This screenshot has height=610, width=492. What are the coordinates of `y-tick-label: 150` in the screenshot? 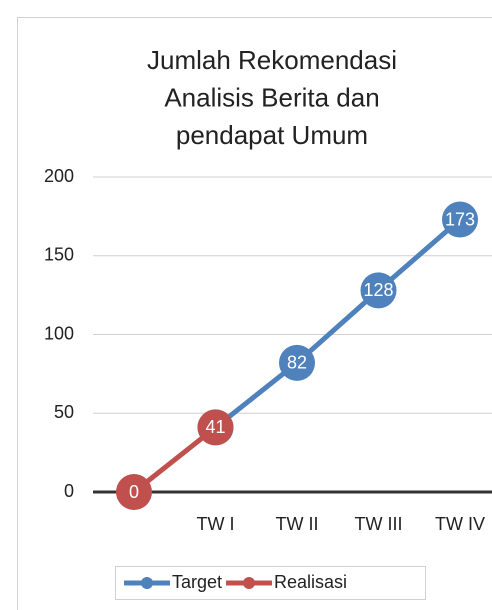 It's located at (59, 255).